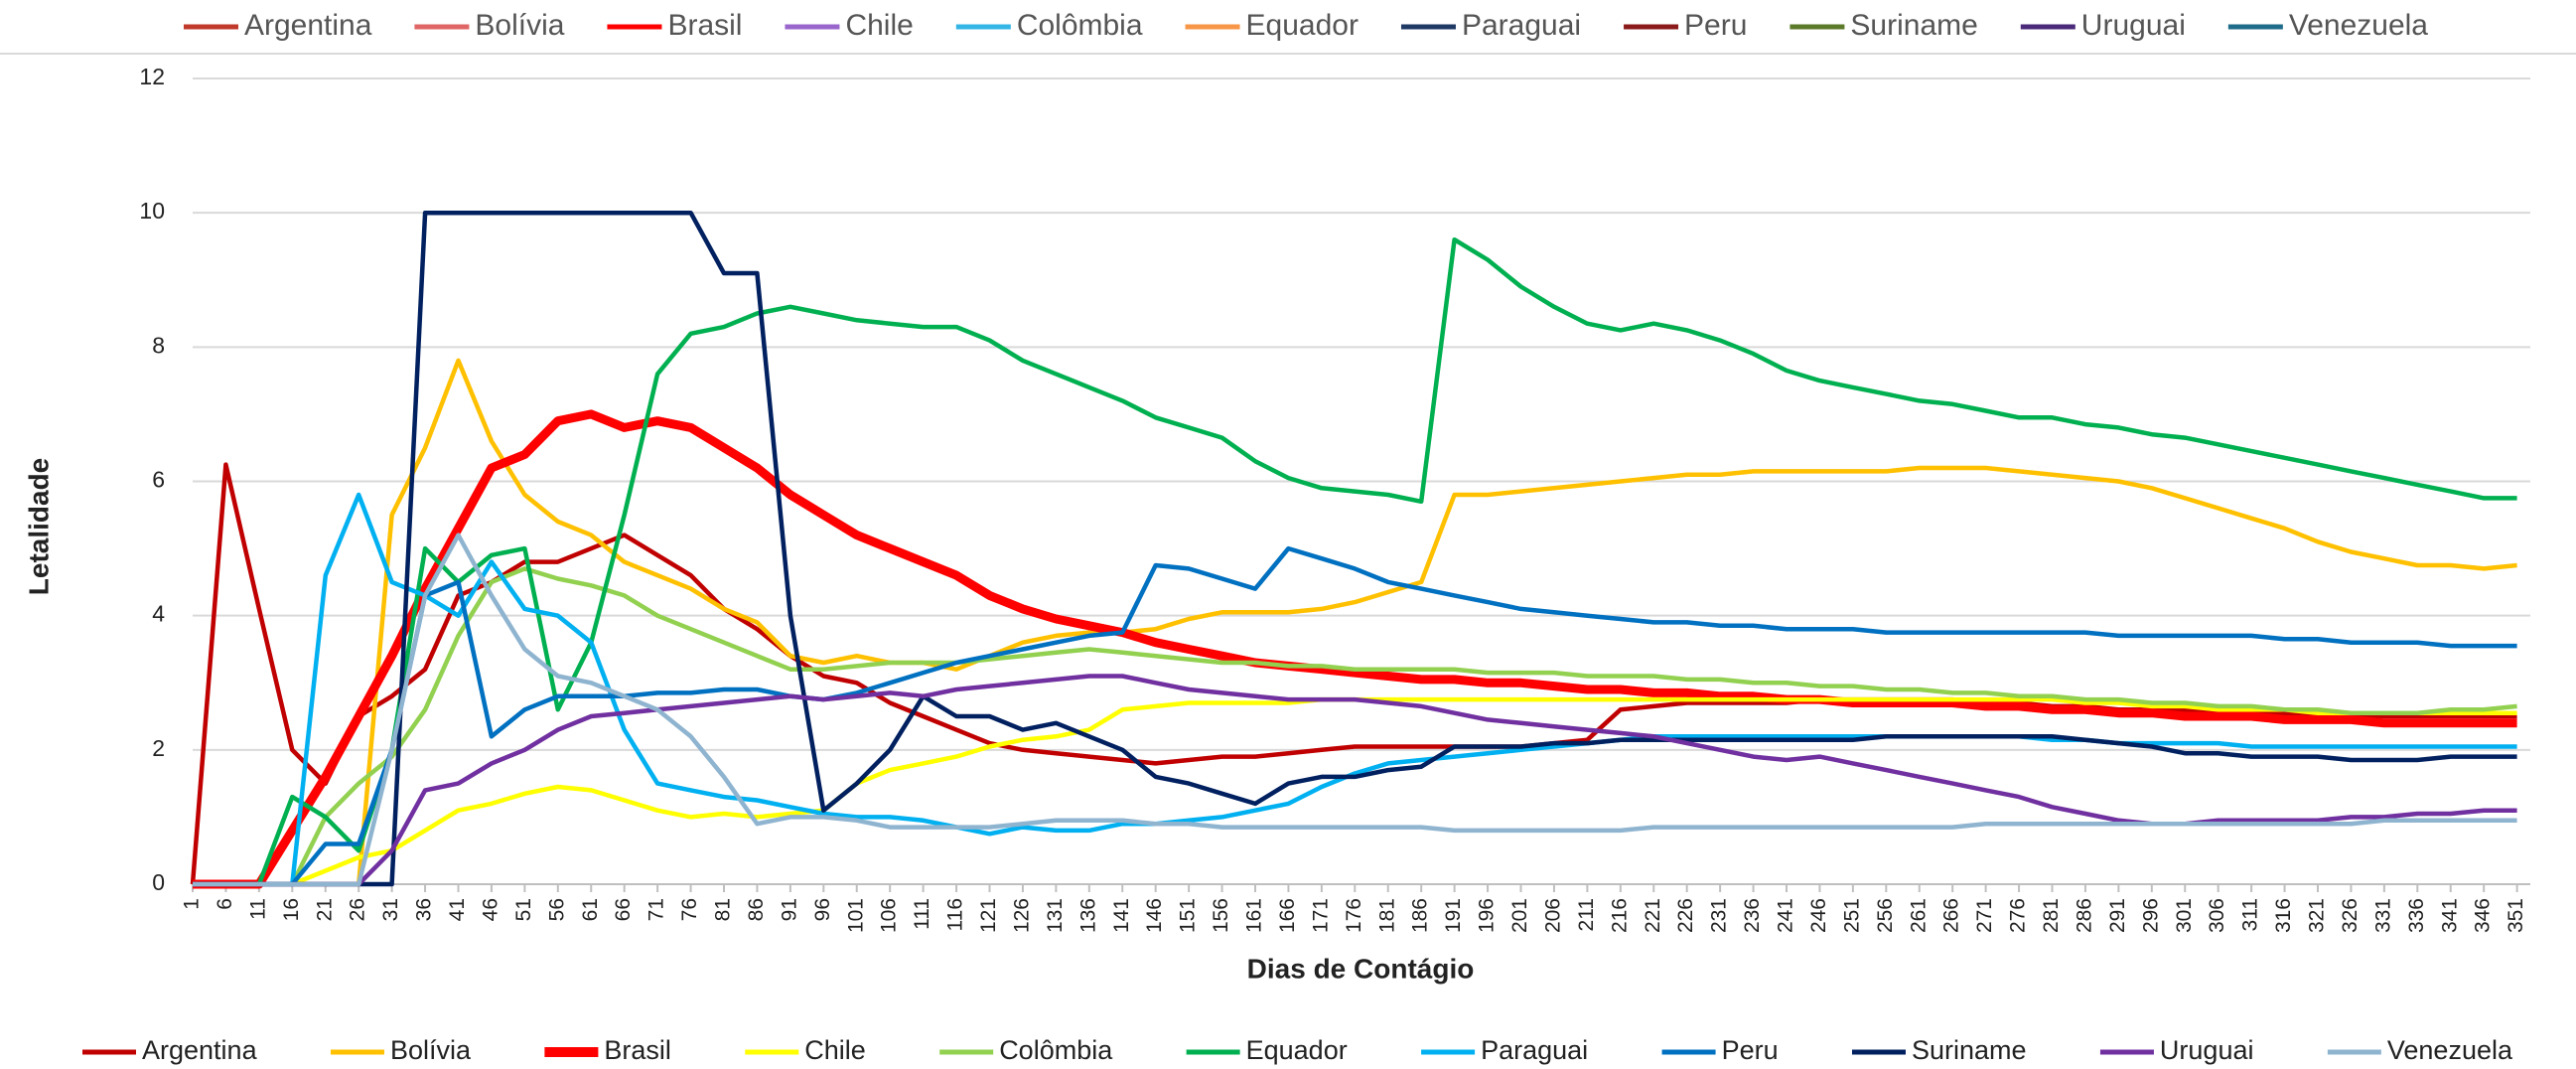 Image resolution: width=2576 pixels, height=1069 pixels. Describe the element at coordinates (152, 76) in the screenshot. I see `y-tick-label: 12` at that location.